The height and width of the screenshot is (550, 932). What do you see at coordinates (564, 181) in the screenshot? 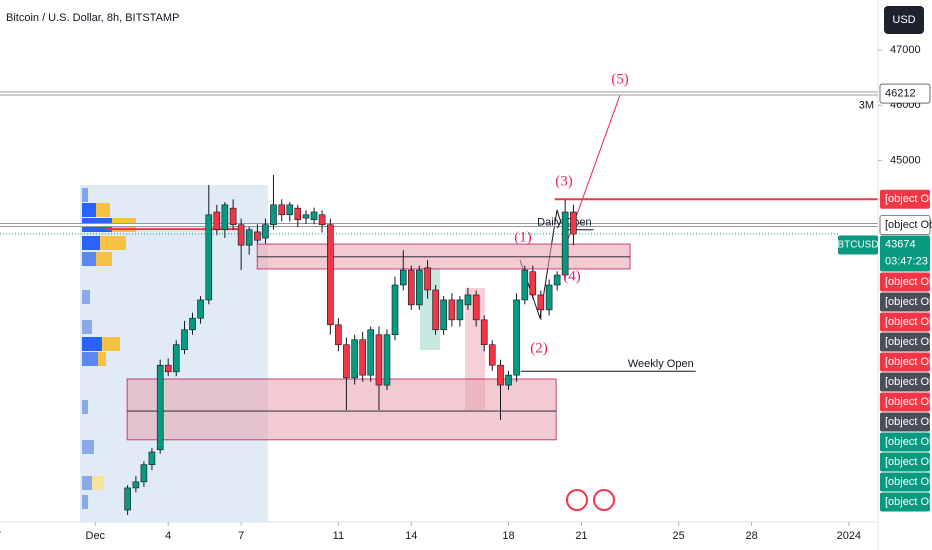
I see `wave-label: (3)` at bounding box center [564, 181].